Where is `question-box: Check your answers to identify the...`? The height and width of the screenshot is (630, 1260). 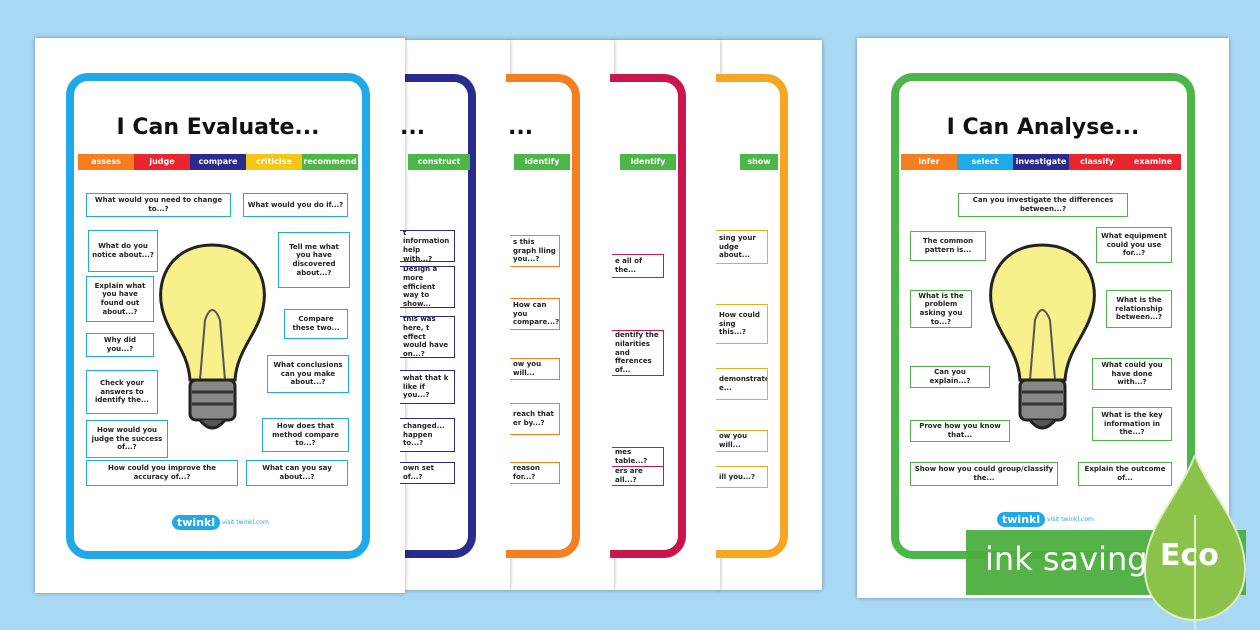
question-box: Check your answers to identify the... is located at coordinates (122, 392).